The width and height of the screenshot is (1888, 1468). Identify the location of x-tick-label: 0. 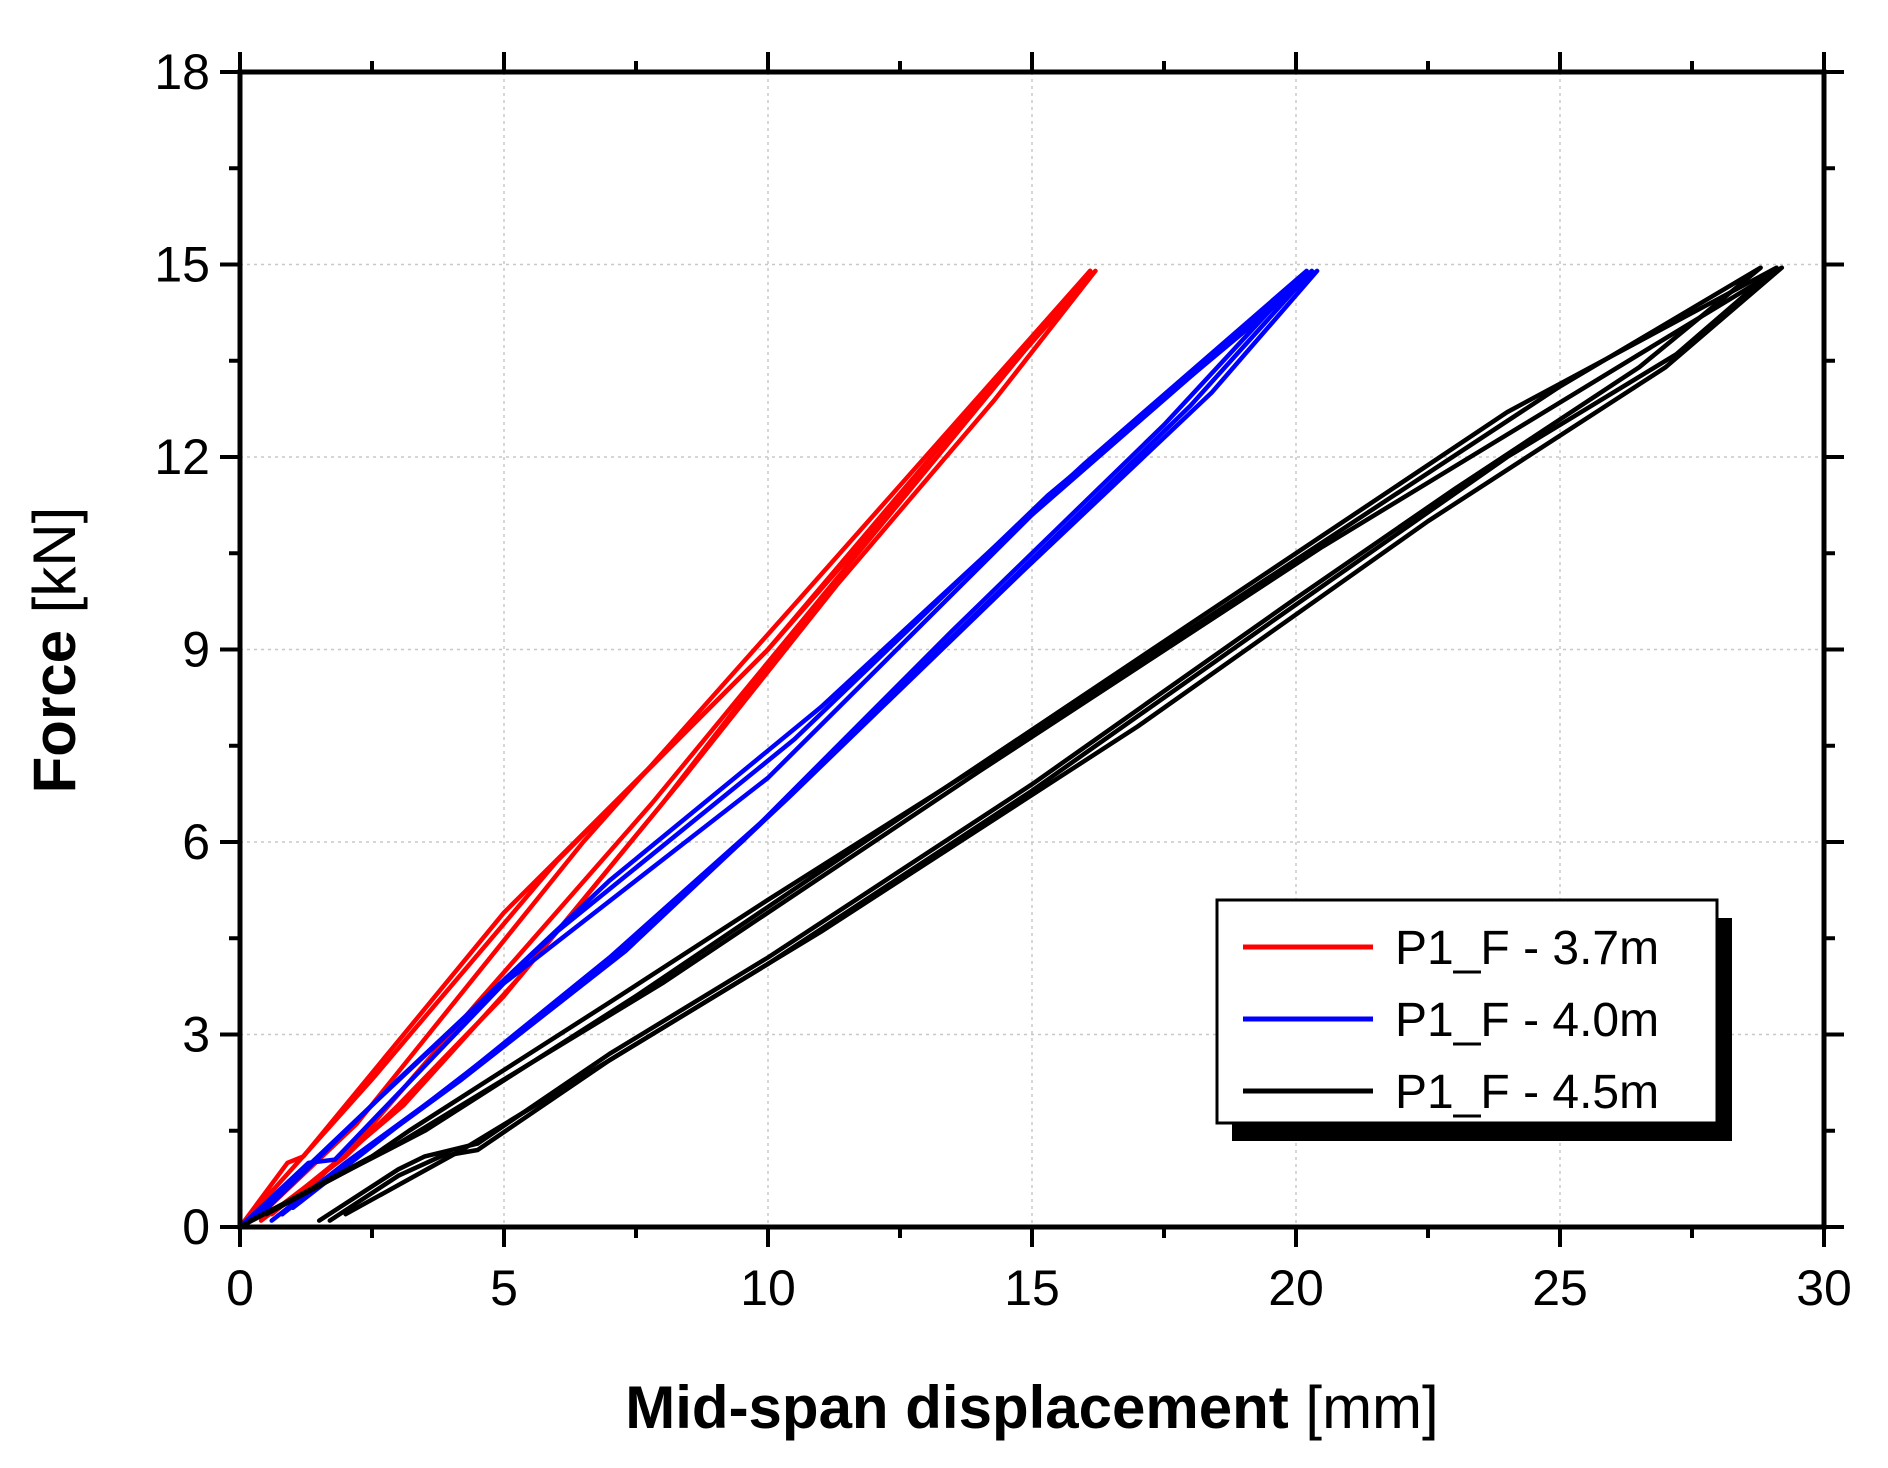
(240, 1288).